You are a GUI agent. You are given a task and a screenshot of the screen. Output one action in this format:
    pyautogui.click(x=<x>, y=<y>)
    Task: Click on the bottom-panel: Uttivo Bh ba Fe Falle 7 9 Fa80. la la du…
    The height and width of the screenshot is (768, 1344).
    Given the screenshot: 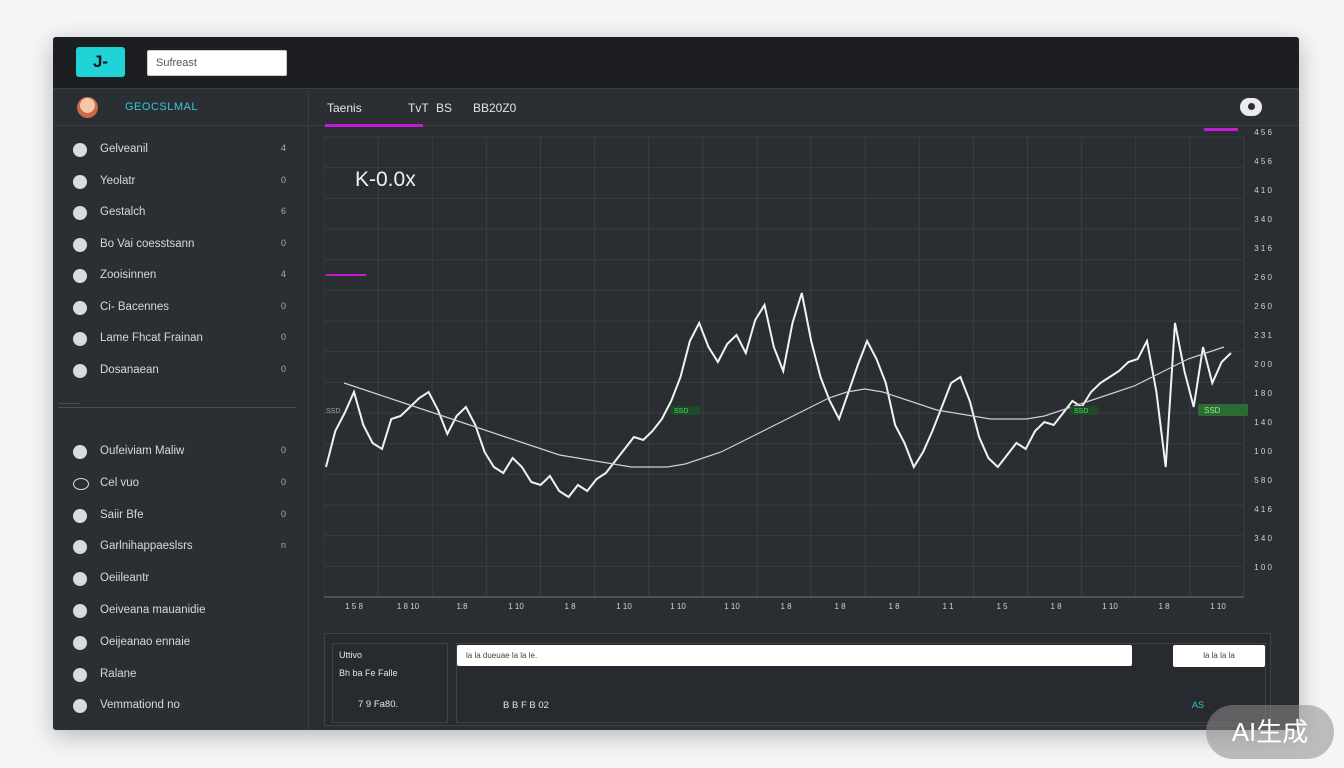 What is the action you would take?
    pyautogui.click(x=797, y=679)
    